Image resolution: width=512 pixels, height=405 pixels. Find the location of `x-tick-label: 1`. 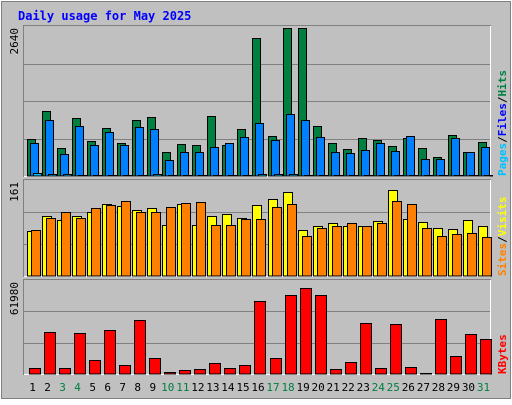

x-tick-label: 1 is located at coordinates (32, 387).